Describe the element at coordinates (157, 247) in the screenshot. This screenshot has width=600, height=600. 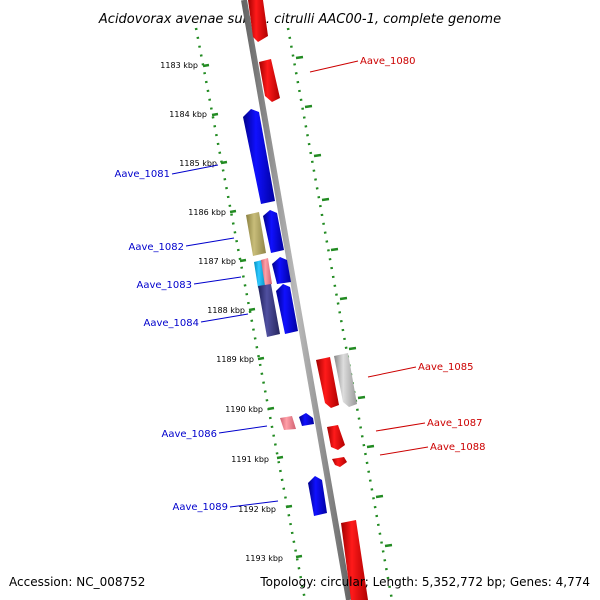
I see `gene-label-aave-1082: Aave_1082` at that location.